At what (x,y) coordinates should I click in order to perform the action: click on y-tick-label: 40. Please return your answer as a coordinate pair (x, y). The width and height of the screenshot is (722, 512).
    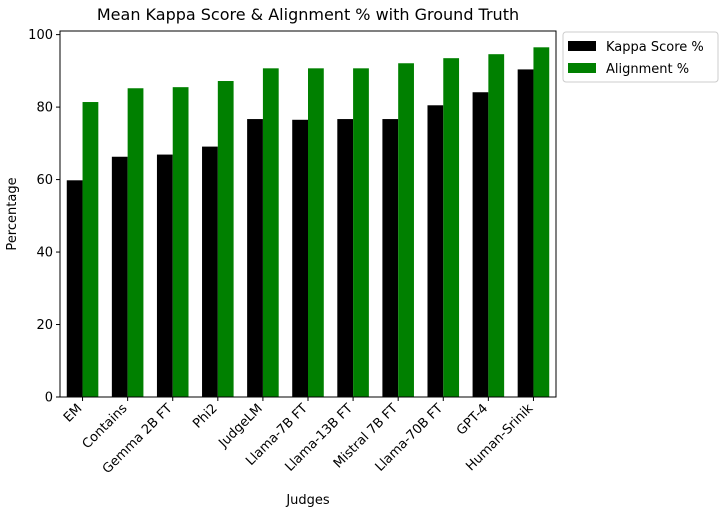
    Looking at the image, I should click on (44, 253).